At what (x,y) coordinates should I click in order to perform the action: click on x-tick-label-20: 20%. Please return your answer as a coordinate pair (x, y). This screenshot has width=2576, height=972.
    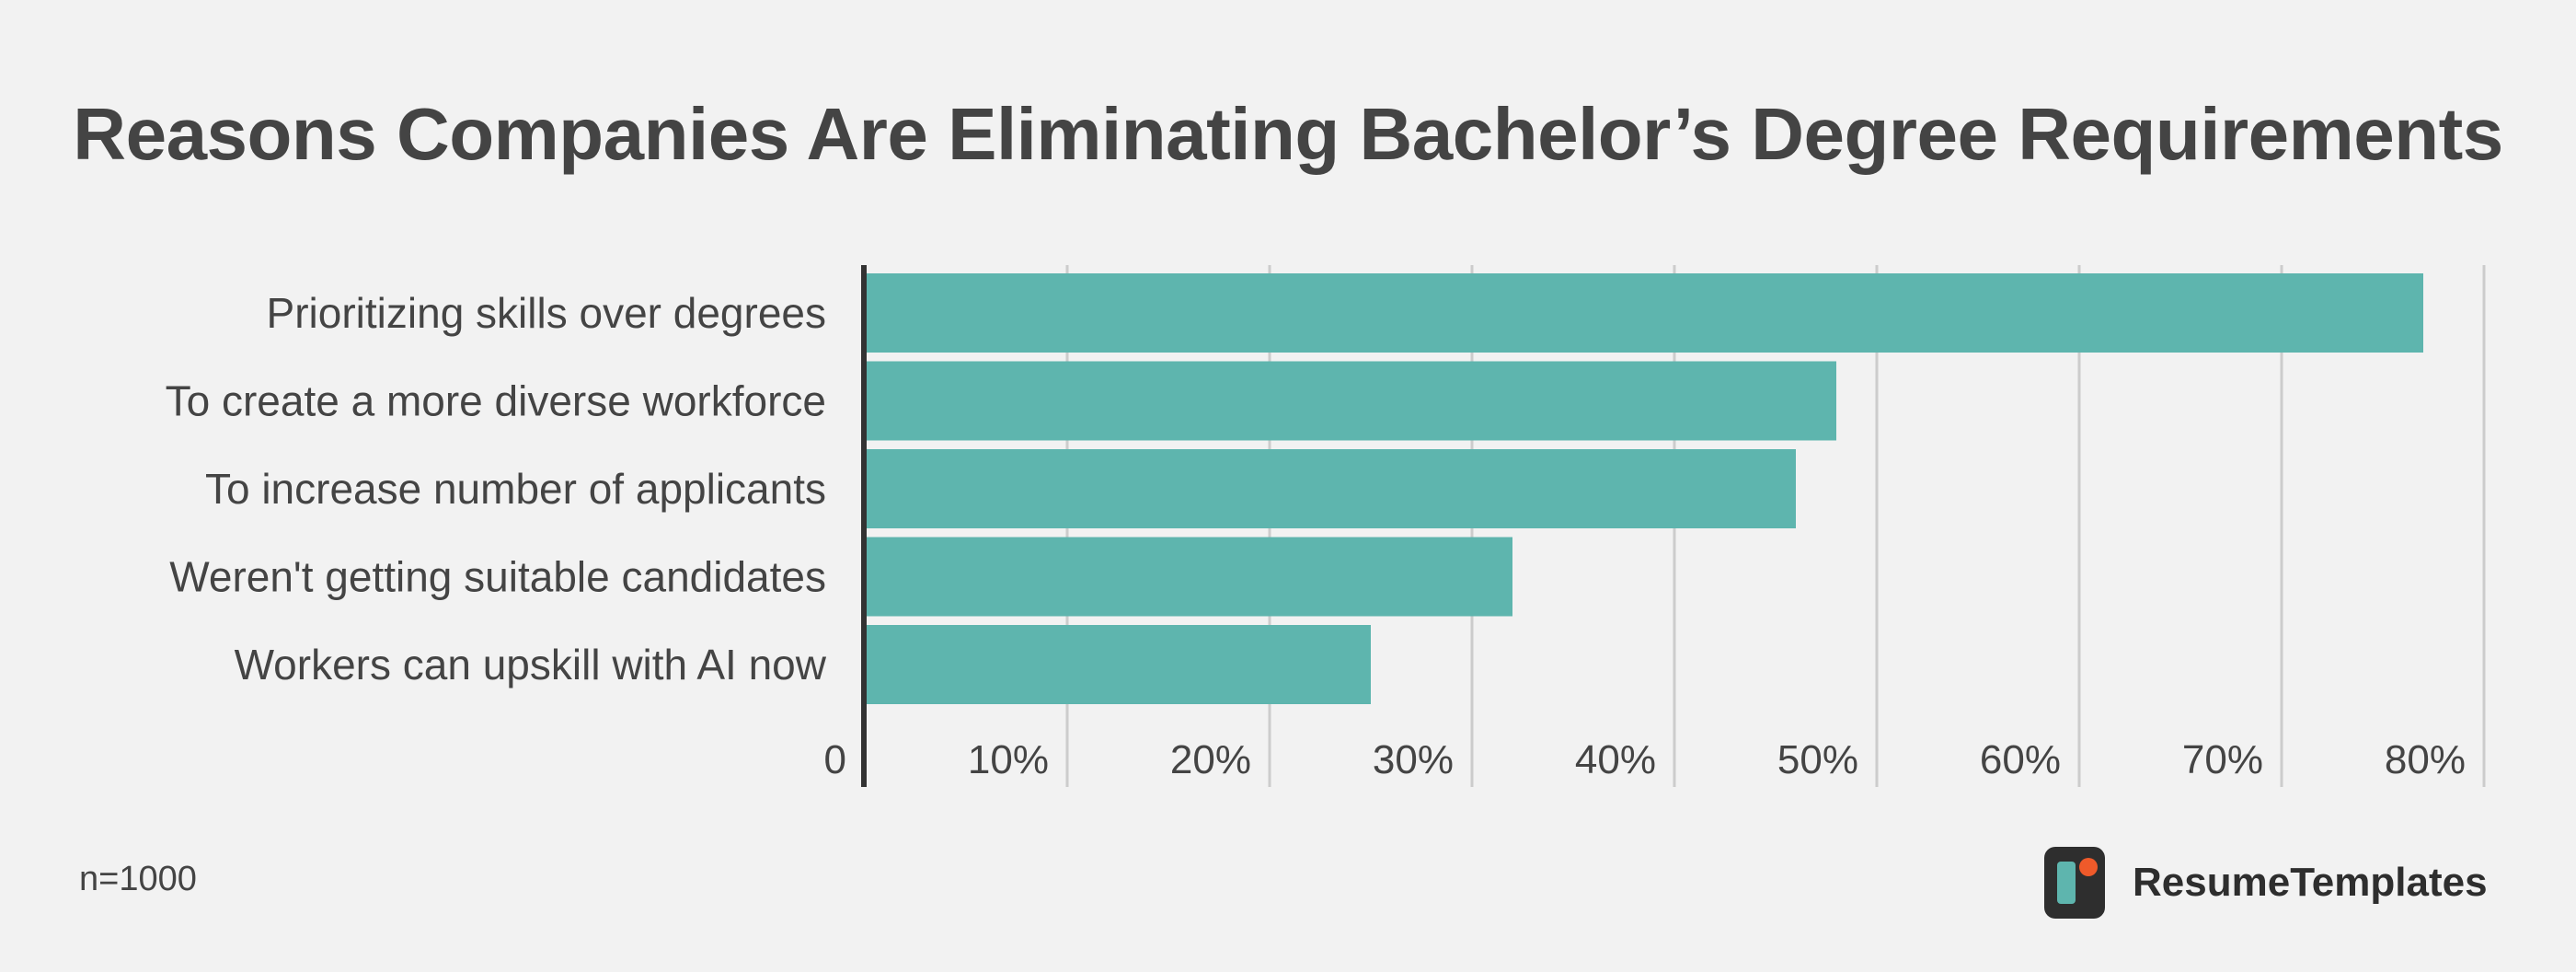
    Looking at the image, I should click on (1210, 759).